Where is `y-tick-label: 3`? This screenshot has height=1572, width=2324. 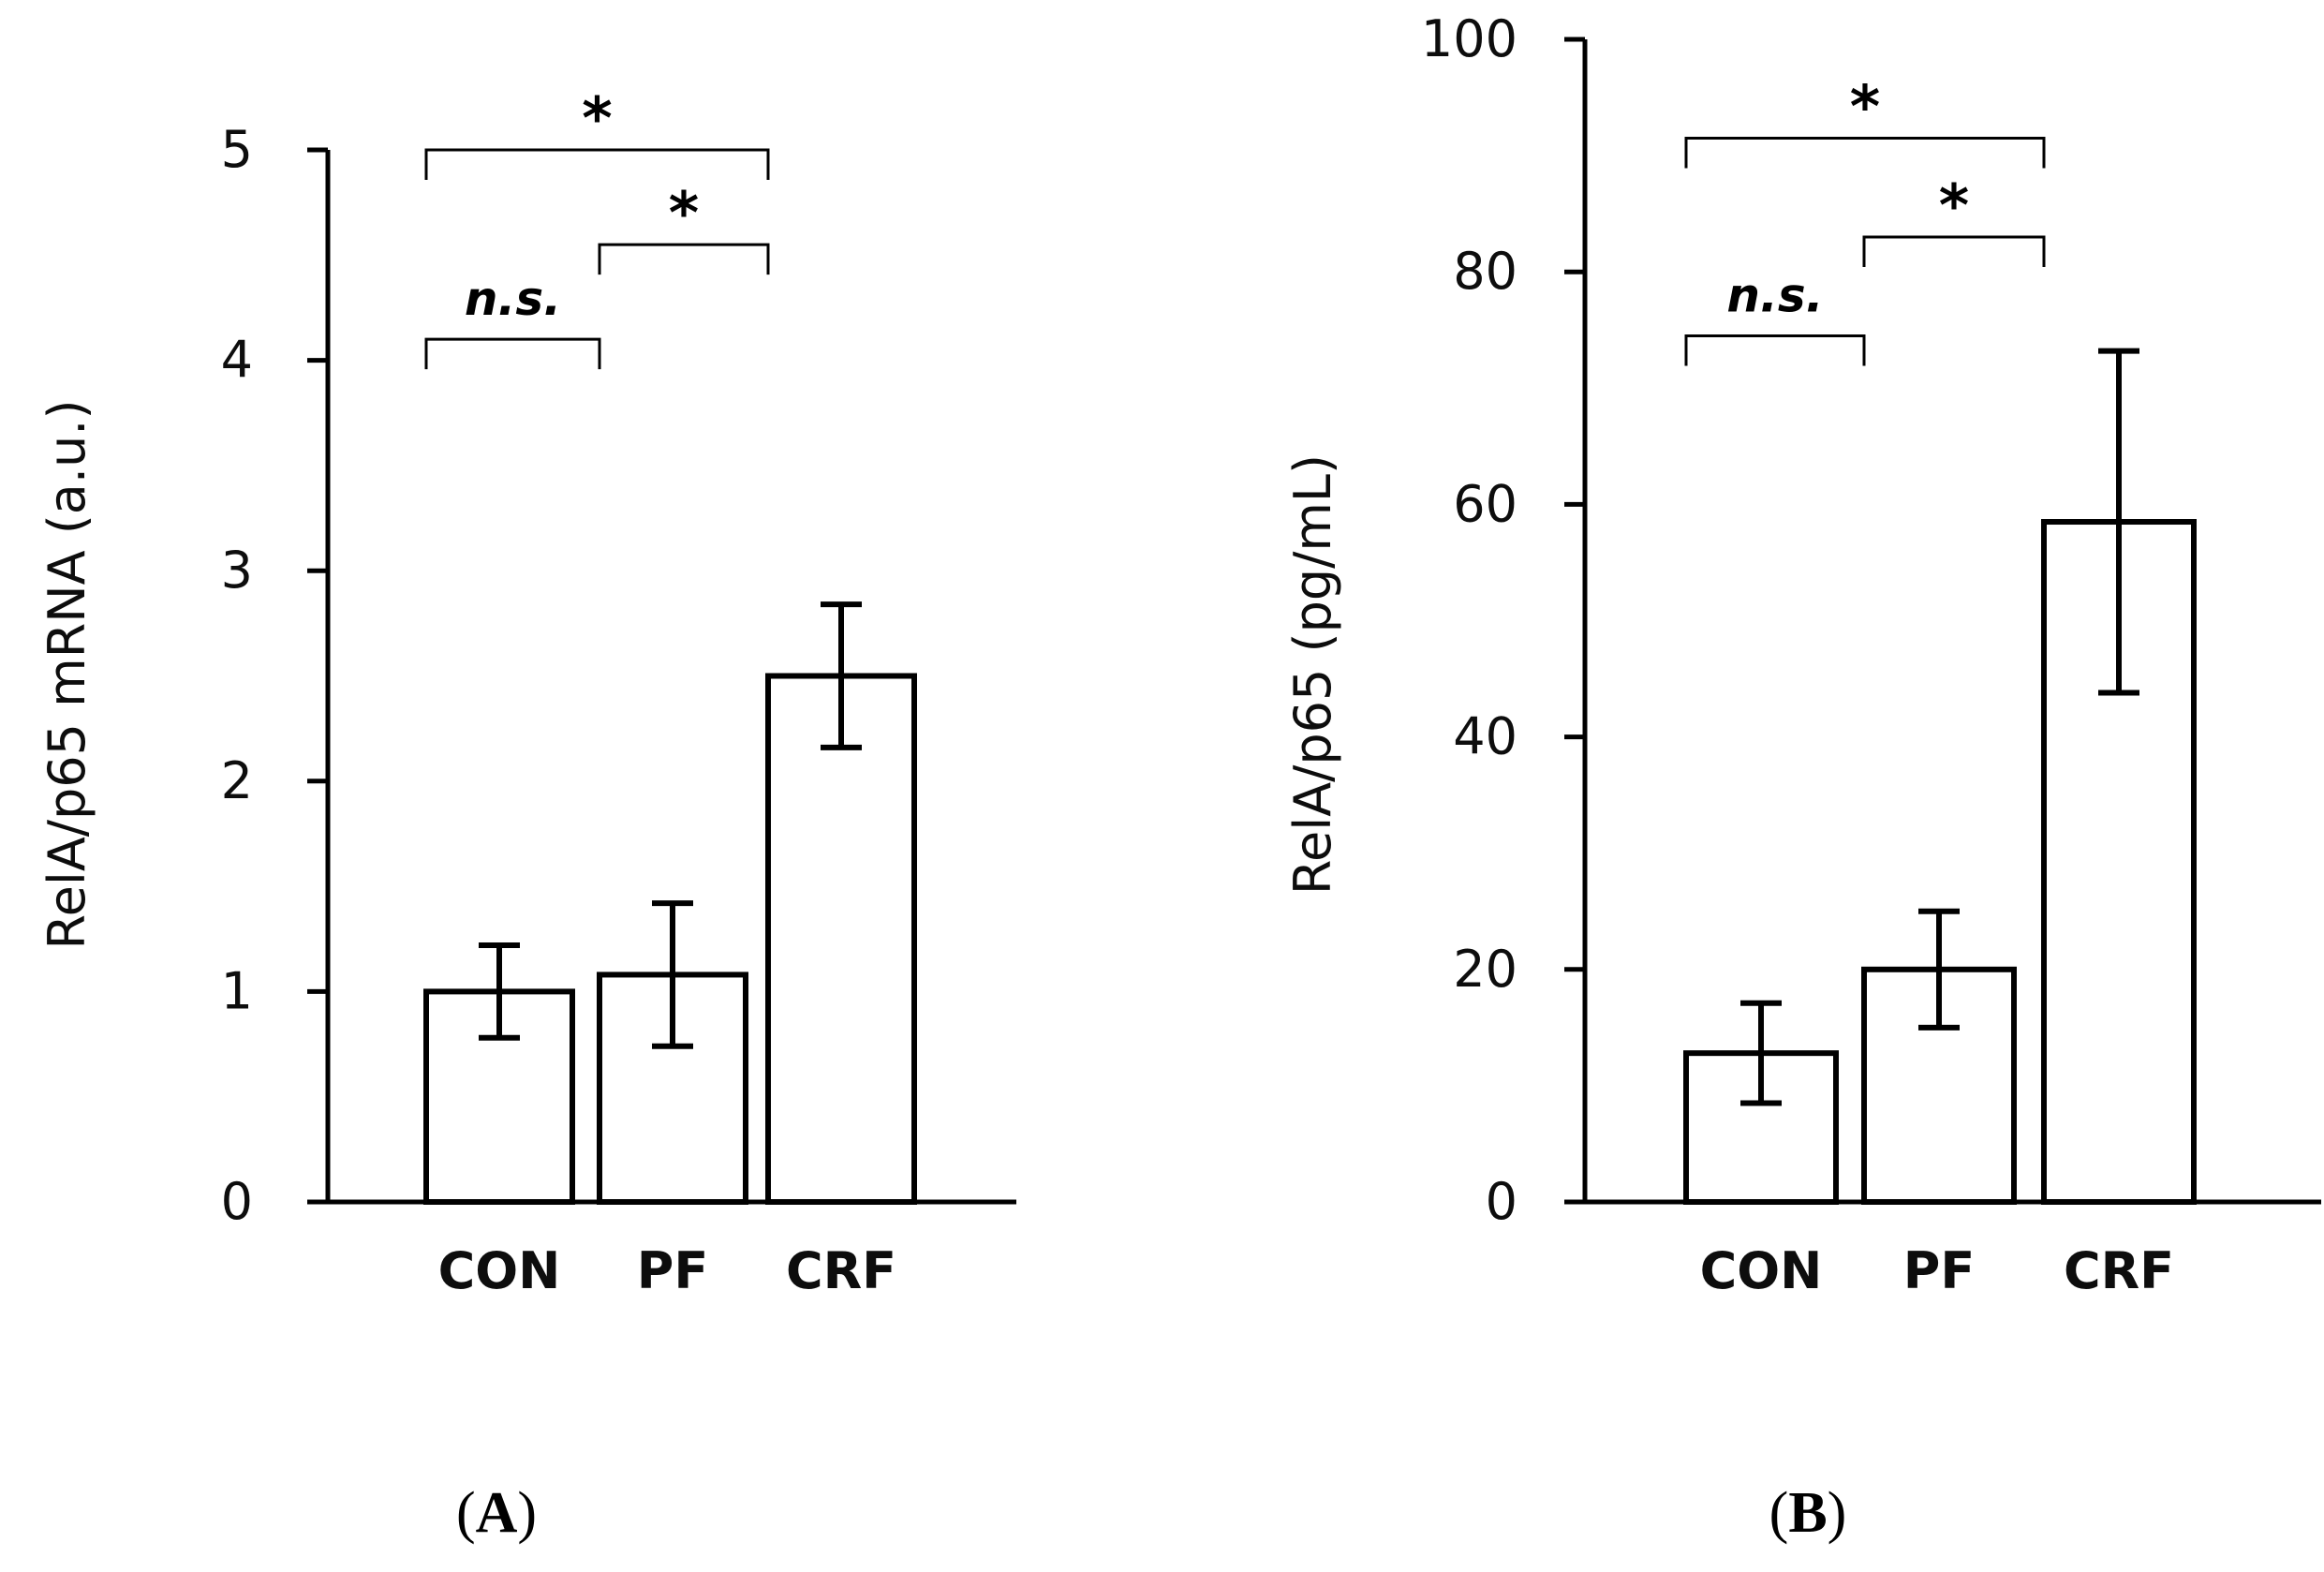
y-tick-label: 3 is located at coordinates (237, 571).